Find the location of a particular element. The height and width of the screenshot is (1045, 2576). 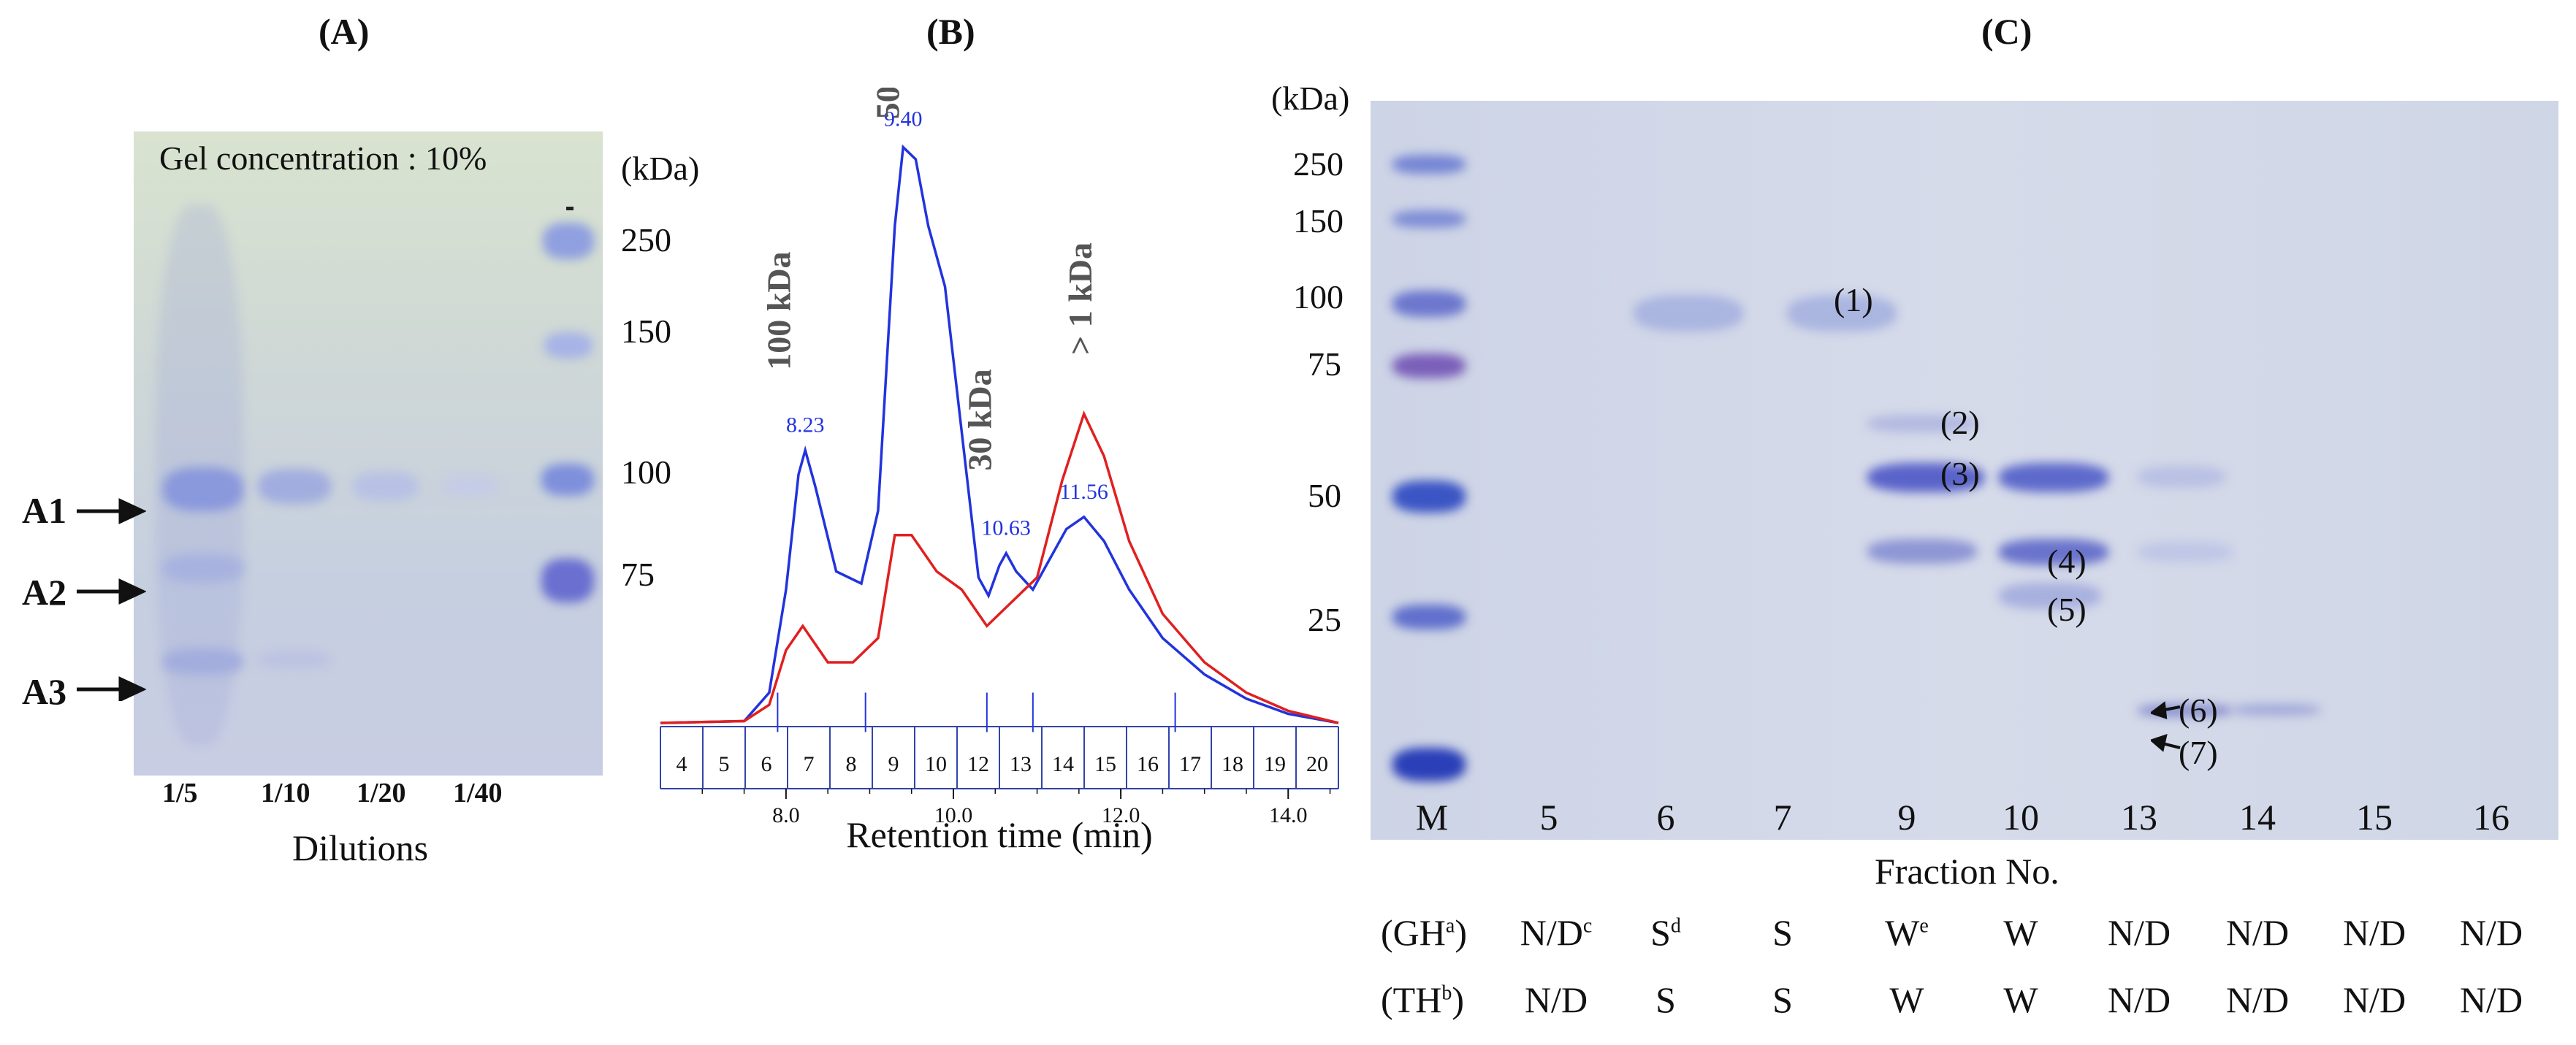

marker-label-75: 75 is located at coordinates (638, 574).